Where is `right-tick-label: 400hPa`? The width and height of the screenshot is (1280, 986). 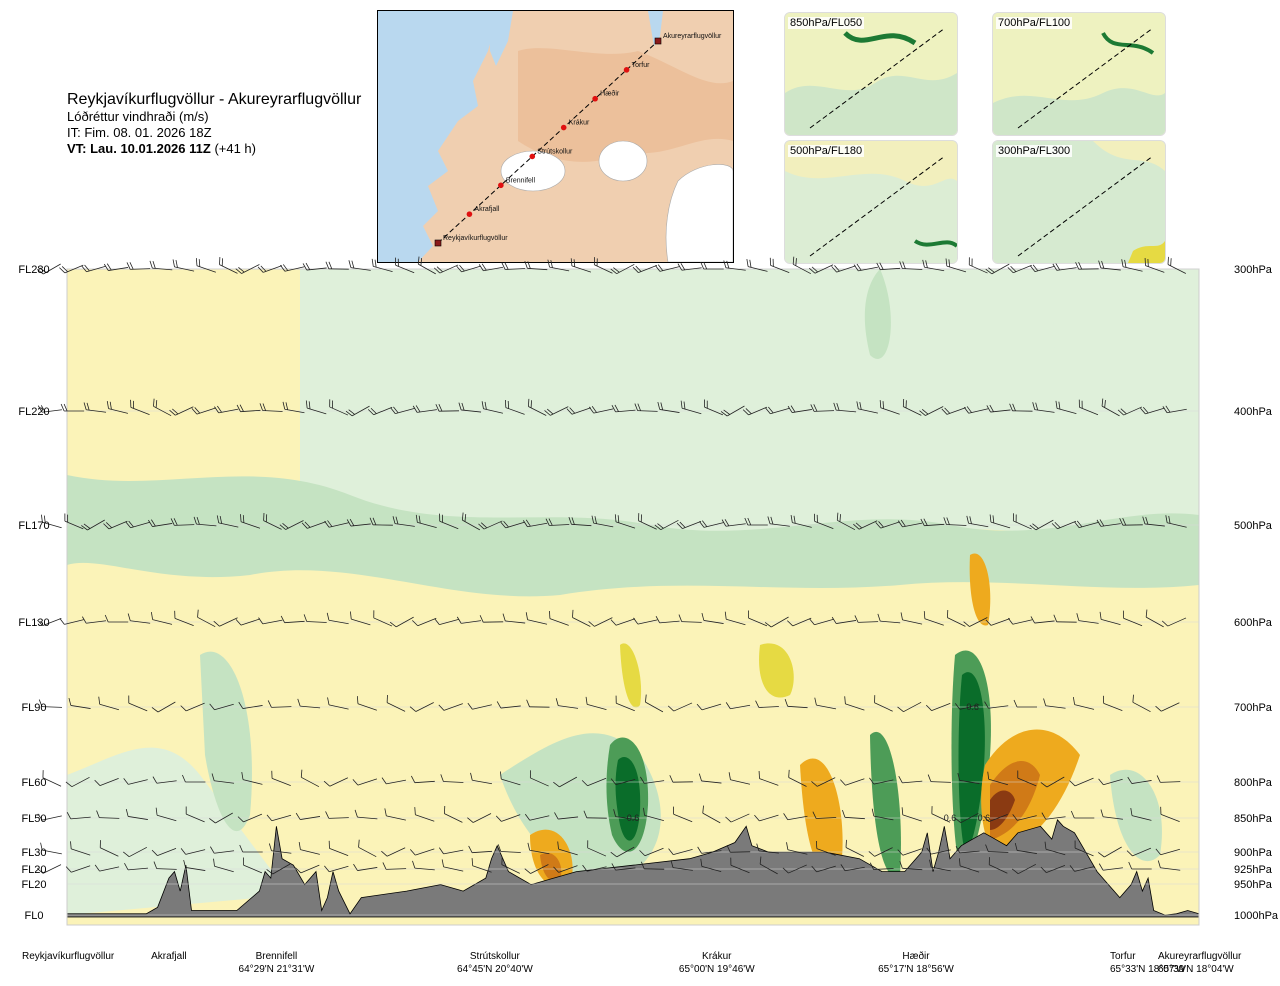
right-tick-label: 400hPa is located at coordinates (1253, 412).